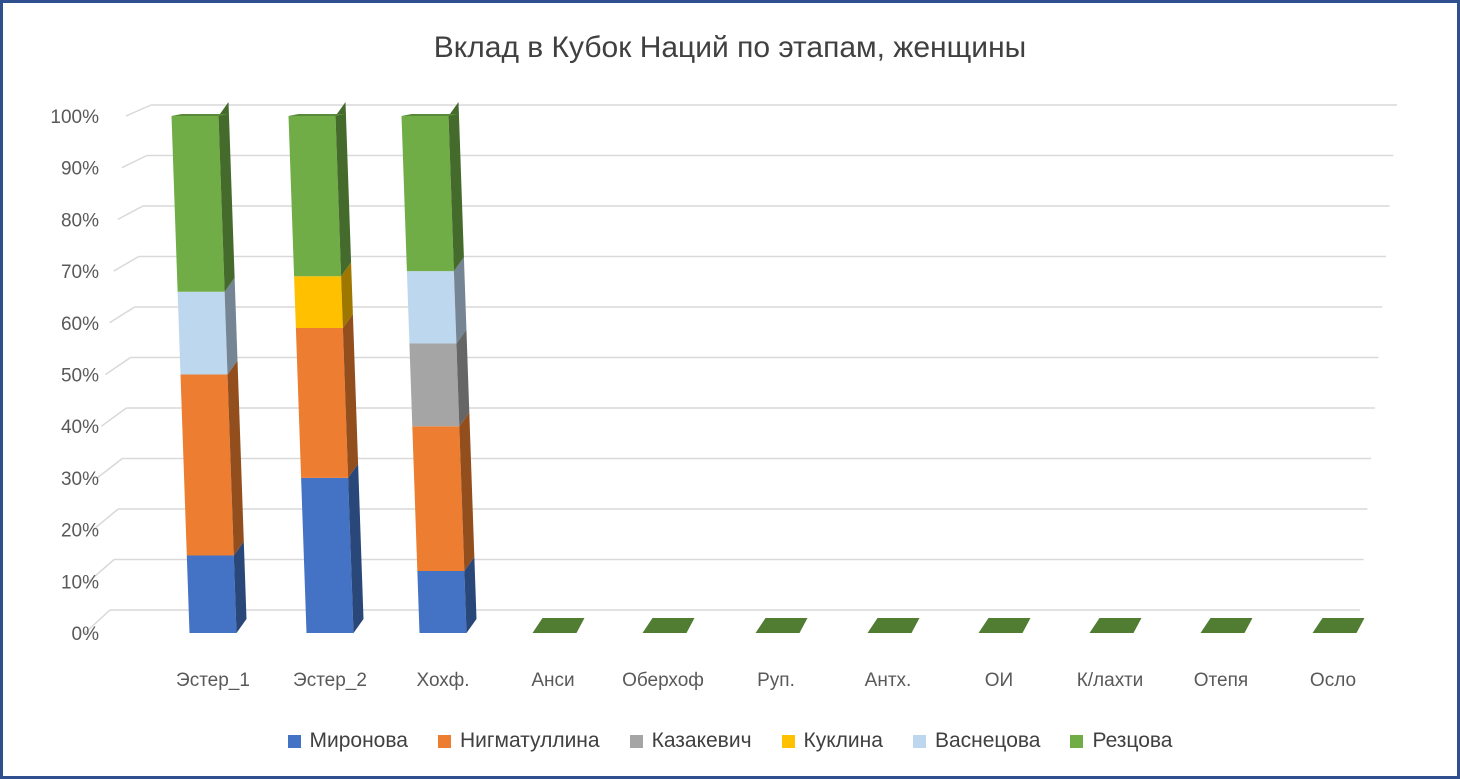 The height and width of the screenshot is (779, 1460). What do you see at coordinates (843, 740) in the screenshot?
I see `legend-label: Куклина` at bounding box center [843, 740].